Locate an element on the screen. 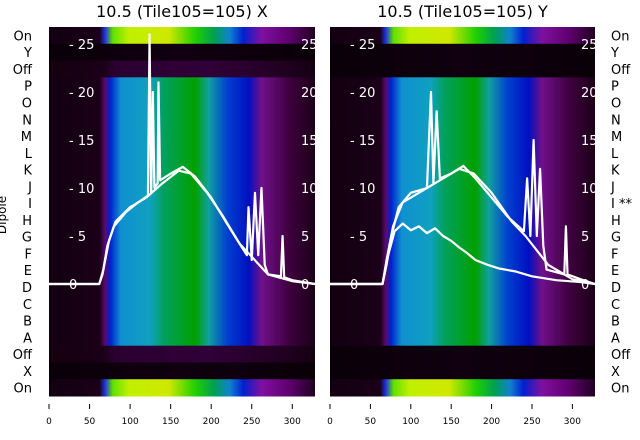  x-tick-label: 0 is located at coordinates (49, 422).